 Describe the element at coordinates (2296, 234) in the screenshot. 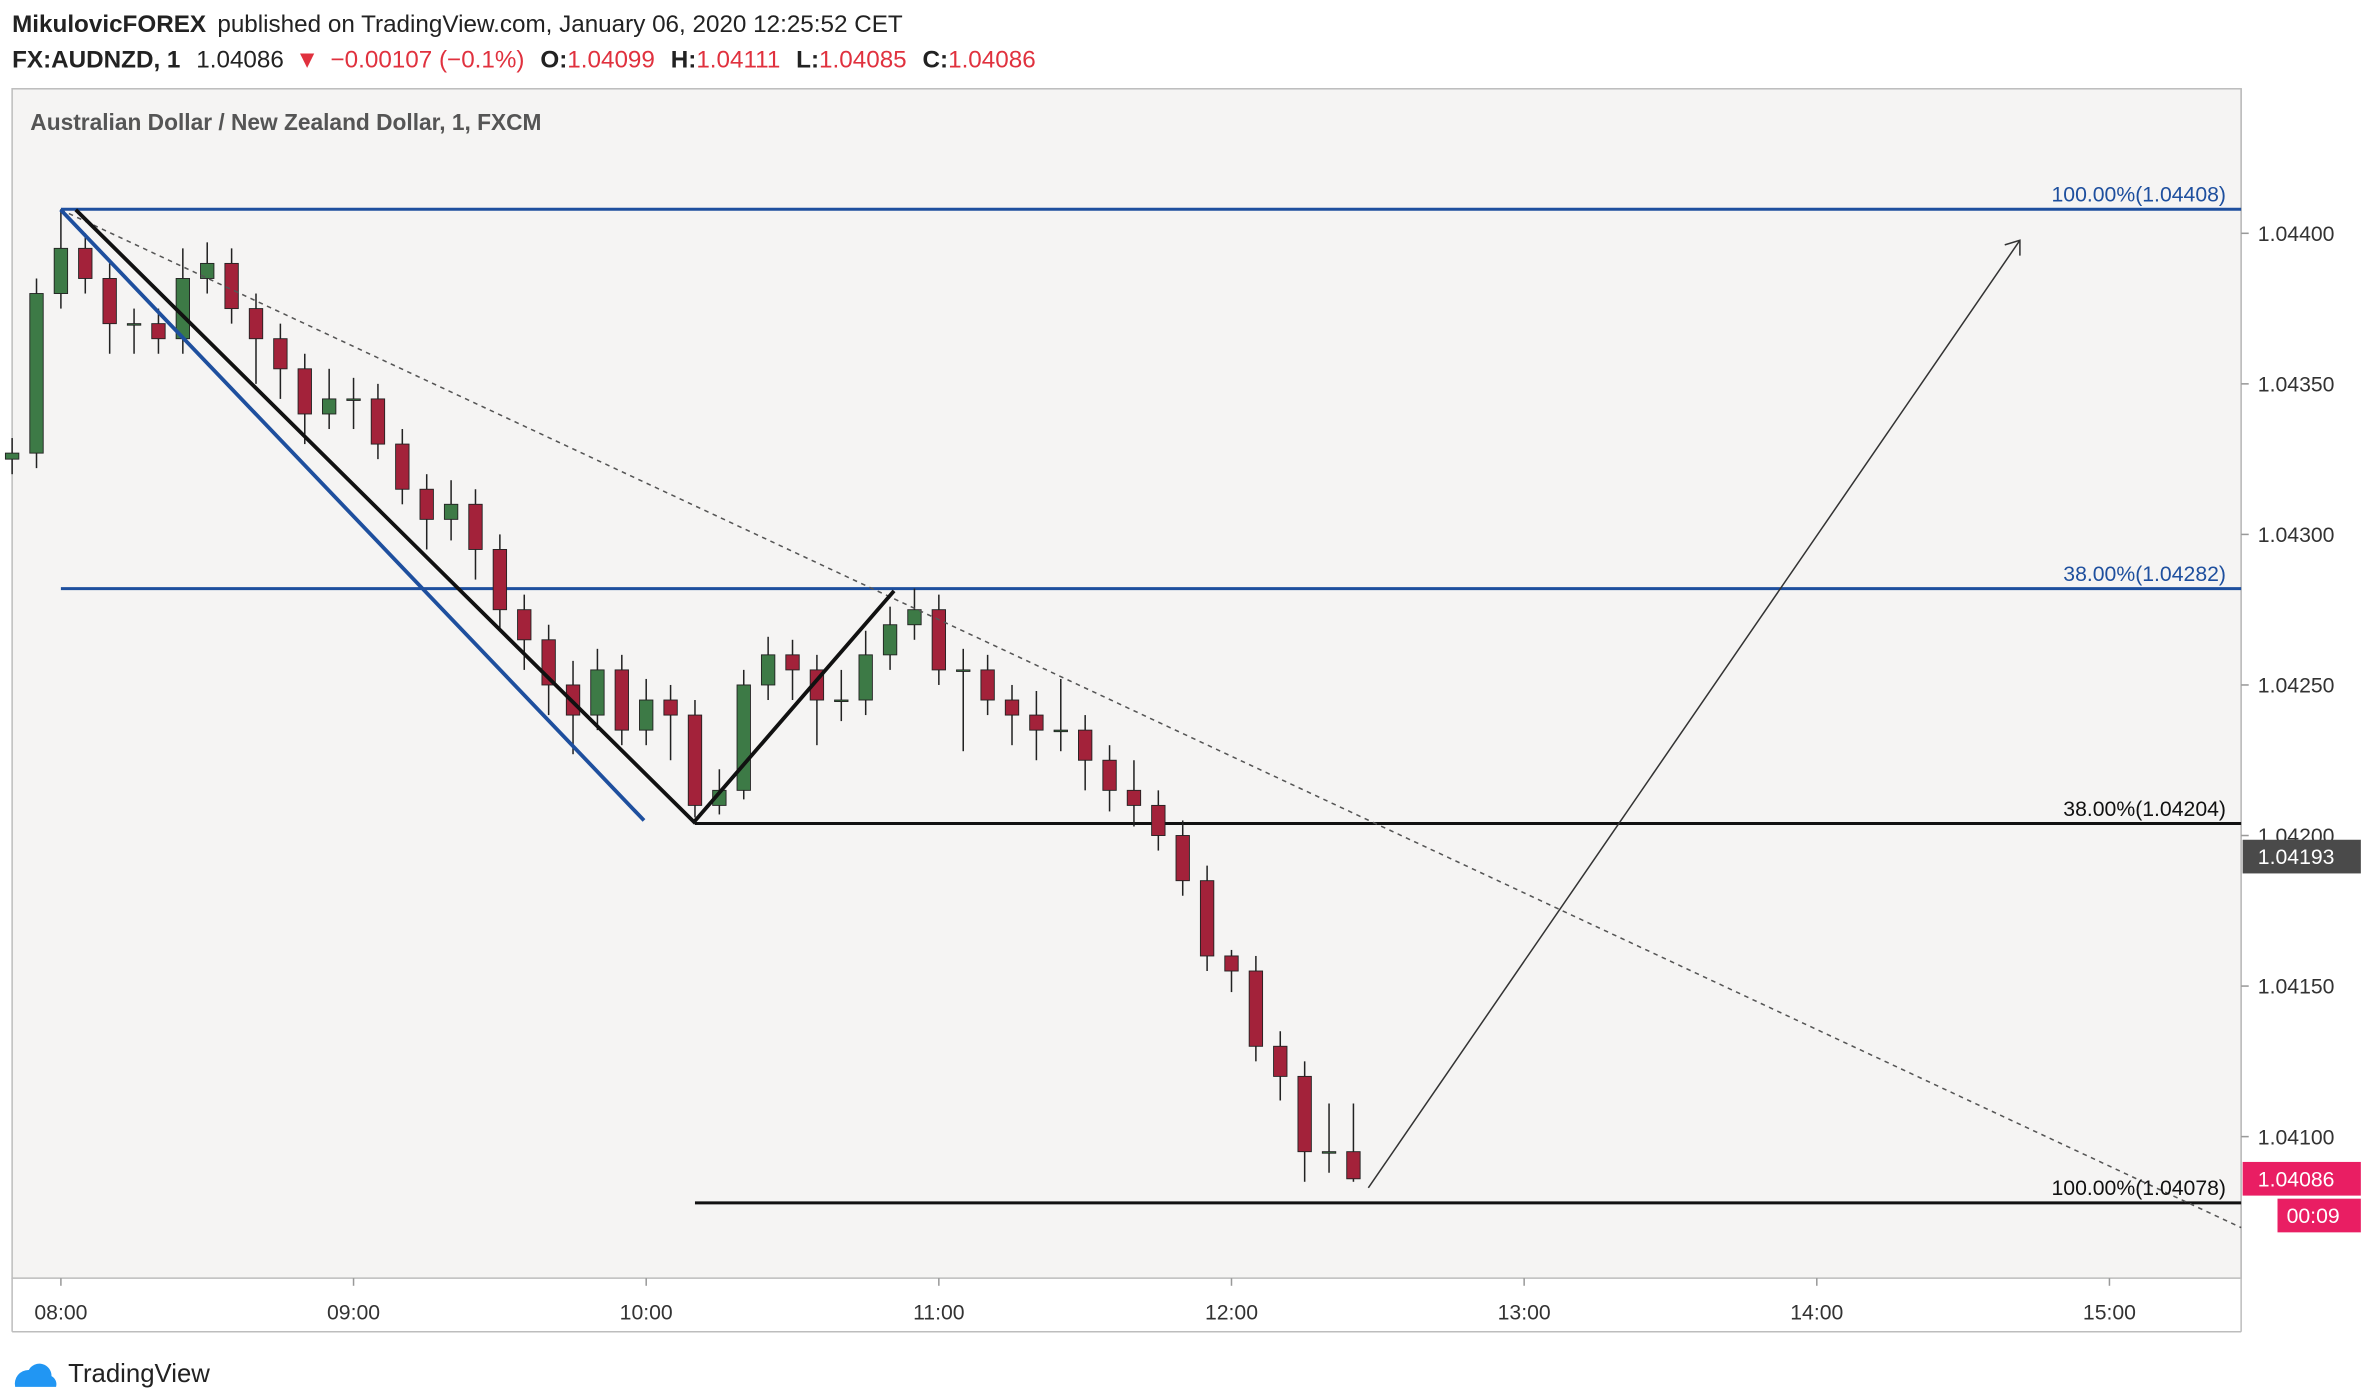

I see `y-tick-label: 1.04400` at that location.